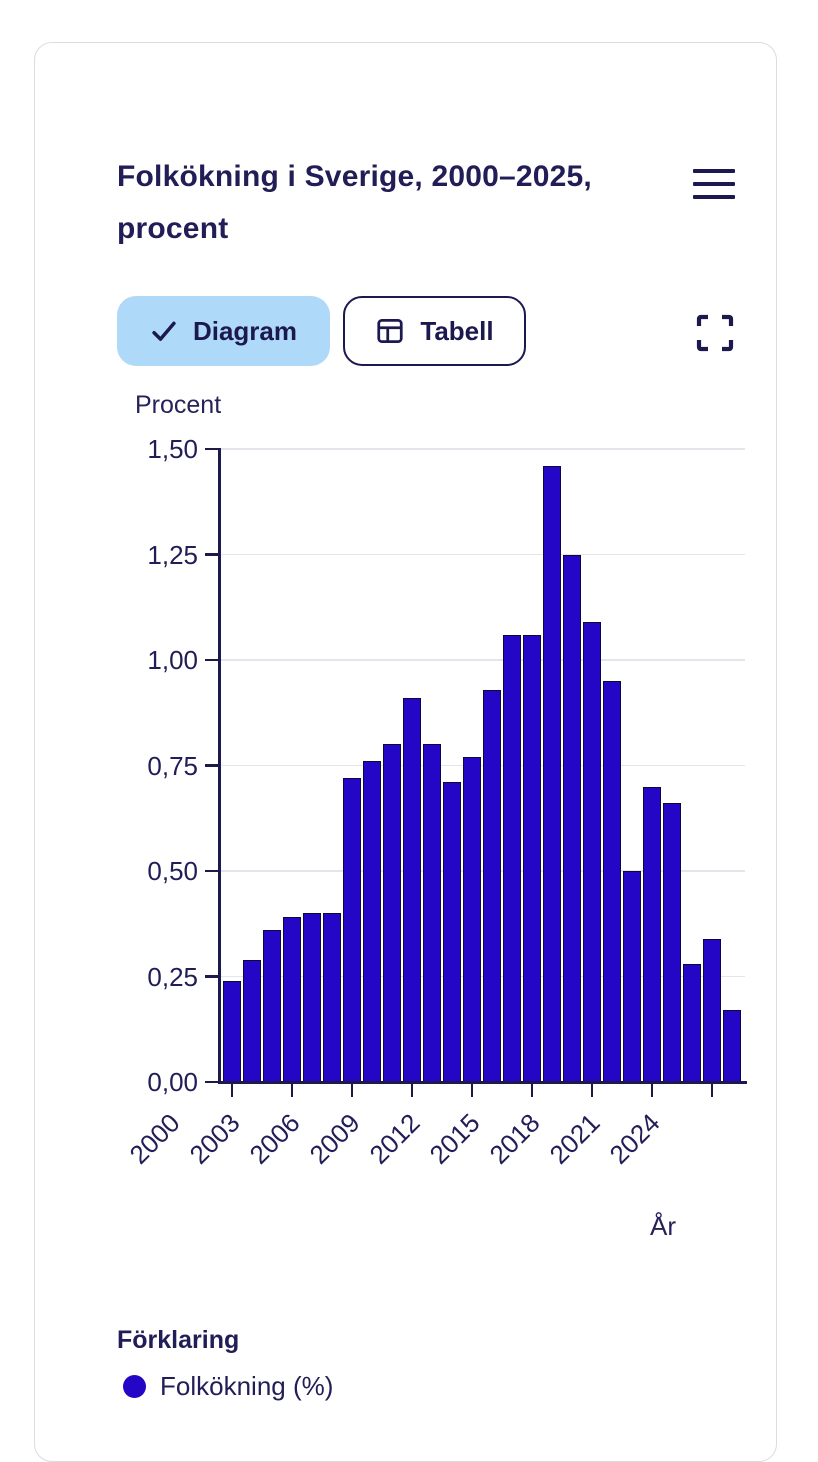 The height and width of the screenshot is (1462, 818). I want to click on bar-2010, so click(432, 913).